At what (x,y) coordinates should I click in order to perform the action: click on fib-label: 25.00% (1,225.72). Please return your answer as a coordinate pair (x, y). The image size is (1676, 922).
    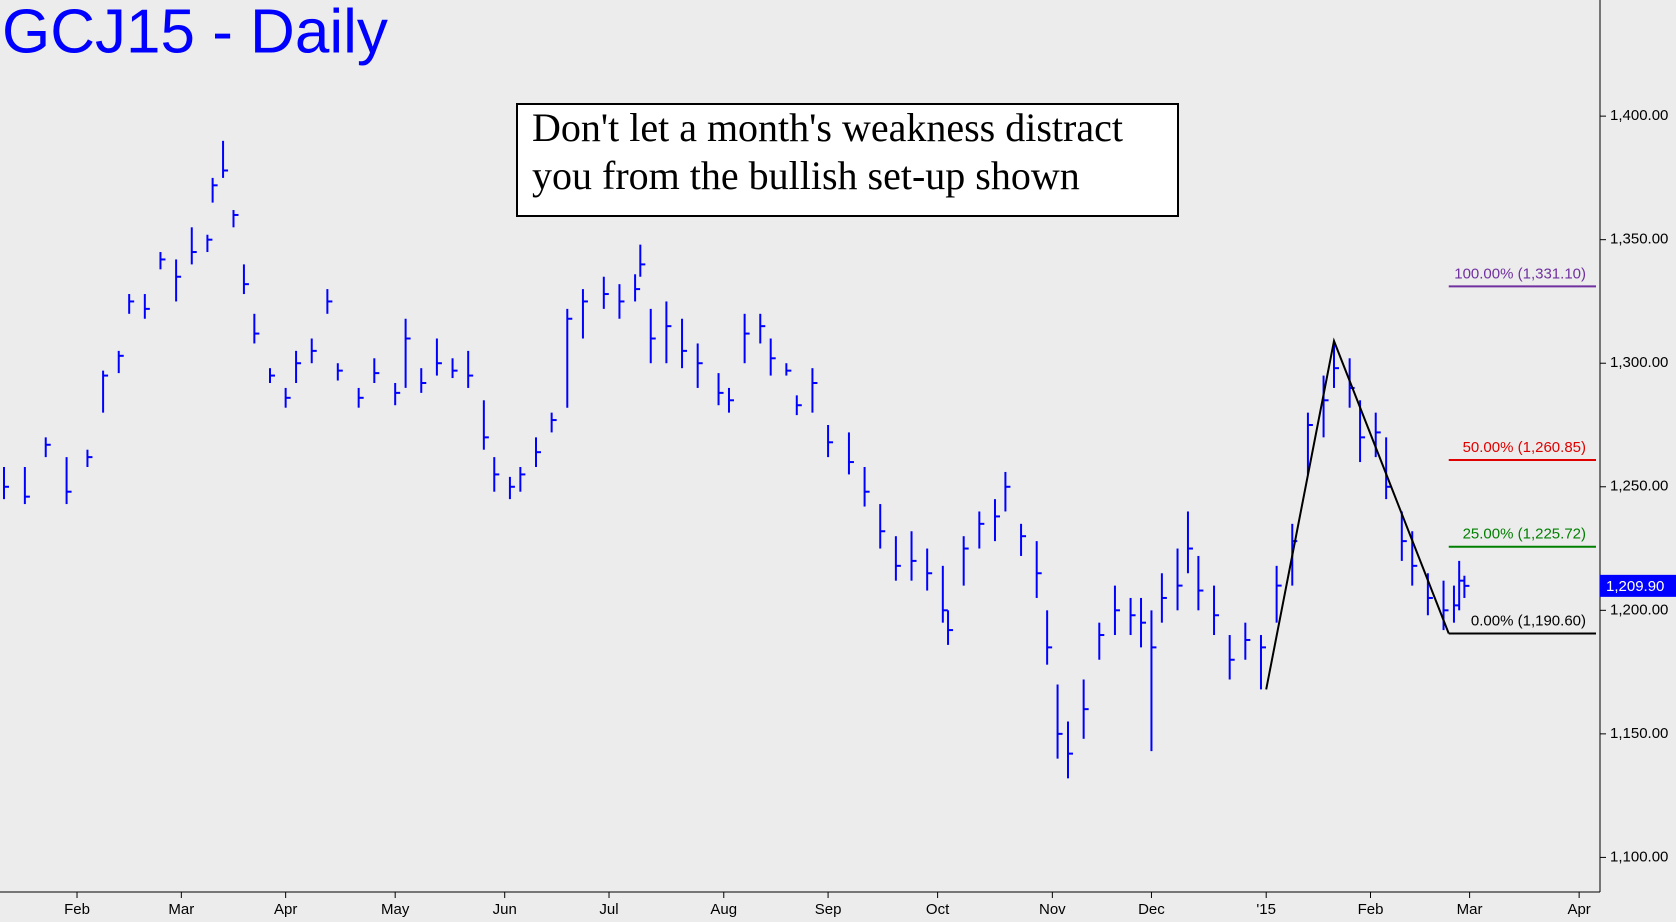
    Looking at the image, I should click on (1524, 534).